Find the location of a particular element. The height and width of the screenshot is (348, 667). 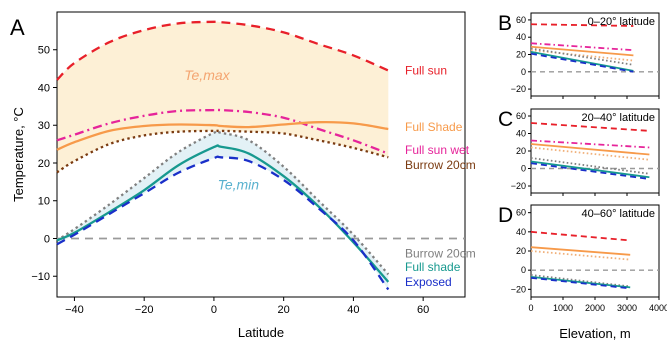

x-axis-label: Elevation, m is located at coordinates (595, 333).